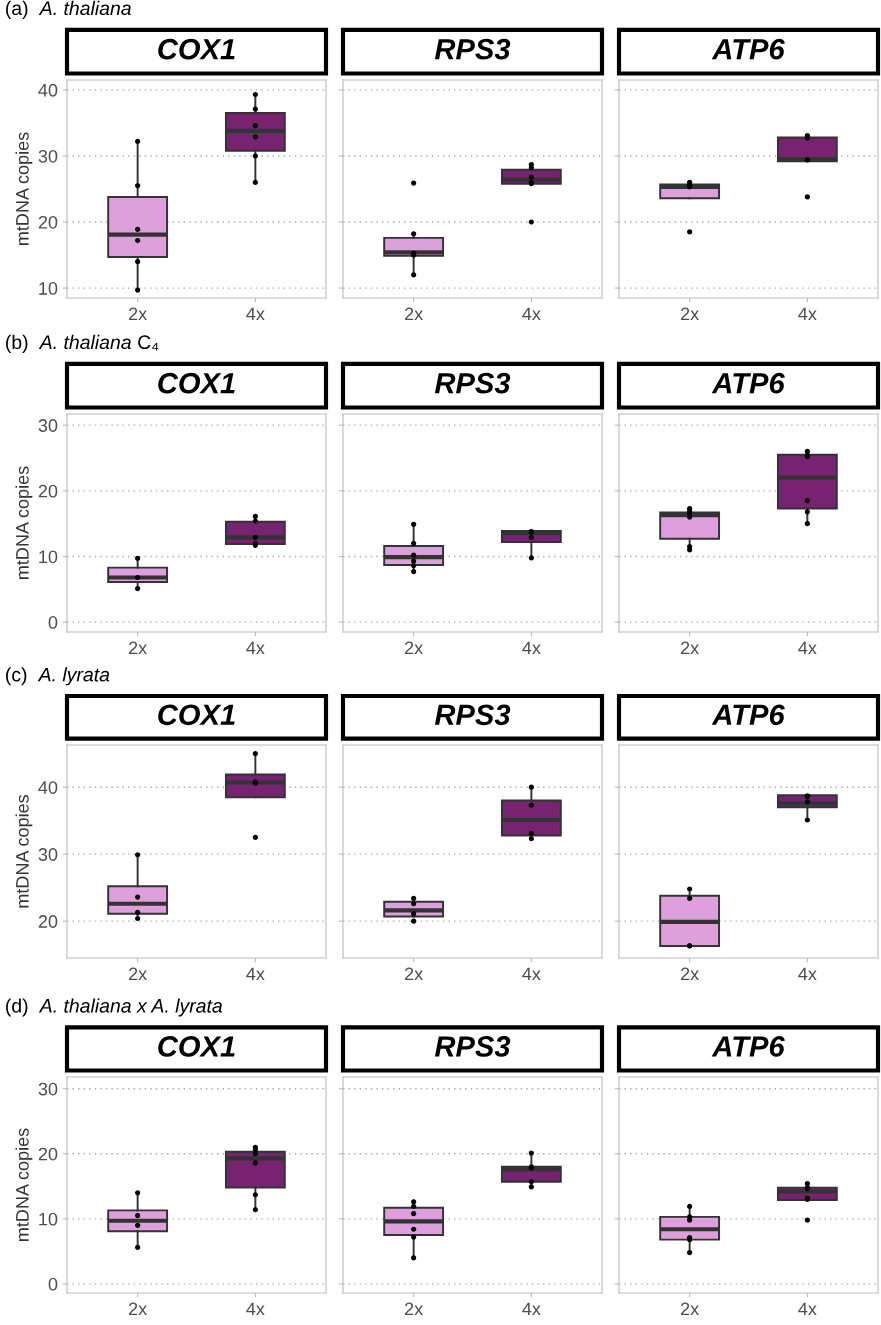  I want to click on text: C₄, so click(148, 343).